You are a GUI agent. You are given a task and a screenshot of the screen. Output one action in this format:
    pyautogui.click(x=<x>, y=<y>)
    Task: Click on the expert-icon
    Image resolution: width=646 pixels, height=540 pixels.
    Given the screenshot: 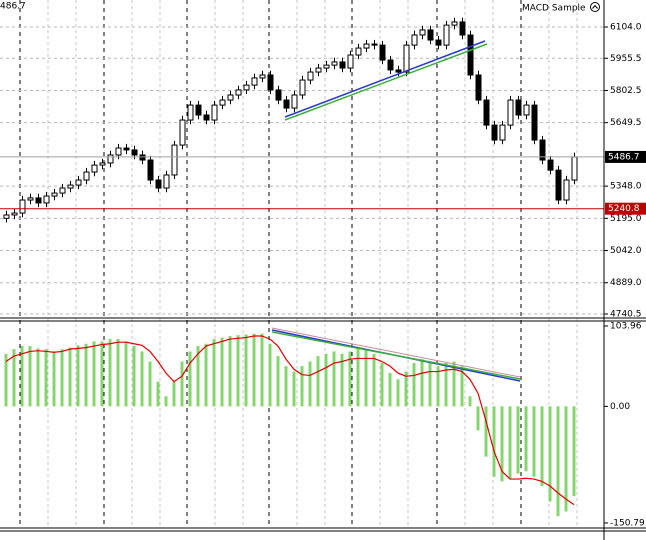 What is the action you would take?
    pyautogui.click(x=595, y=7)
    